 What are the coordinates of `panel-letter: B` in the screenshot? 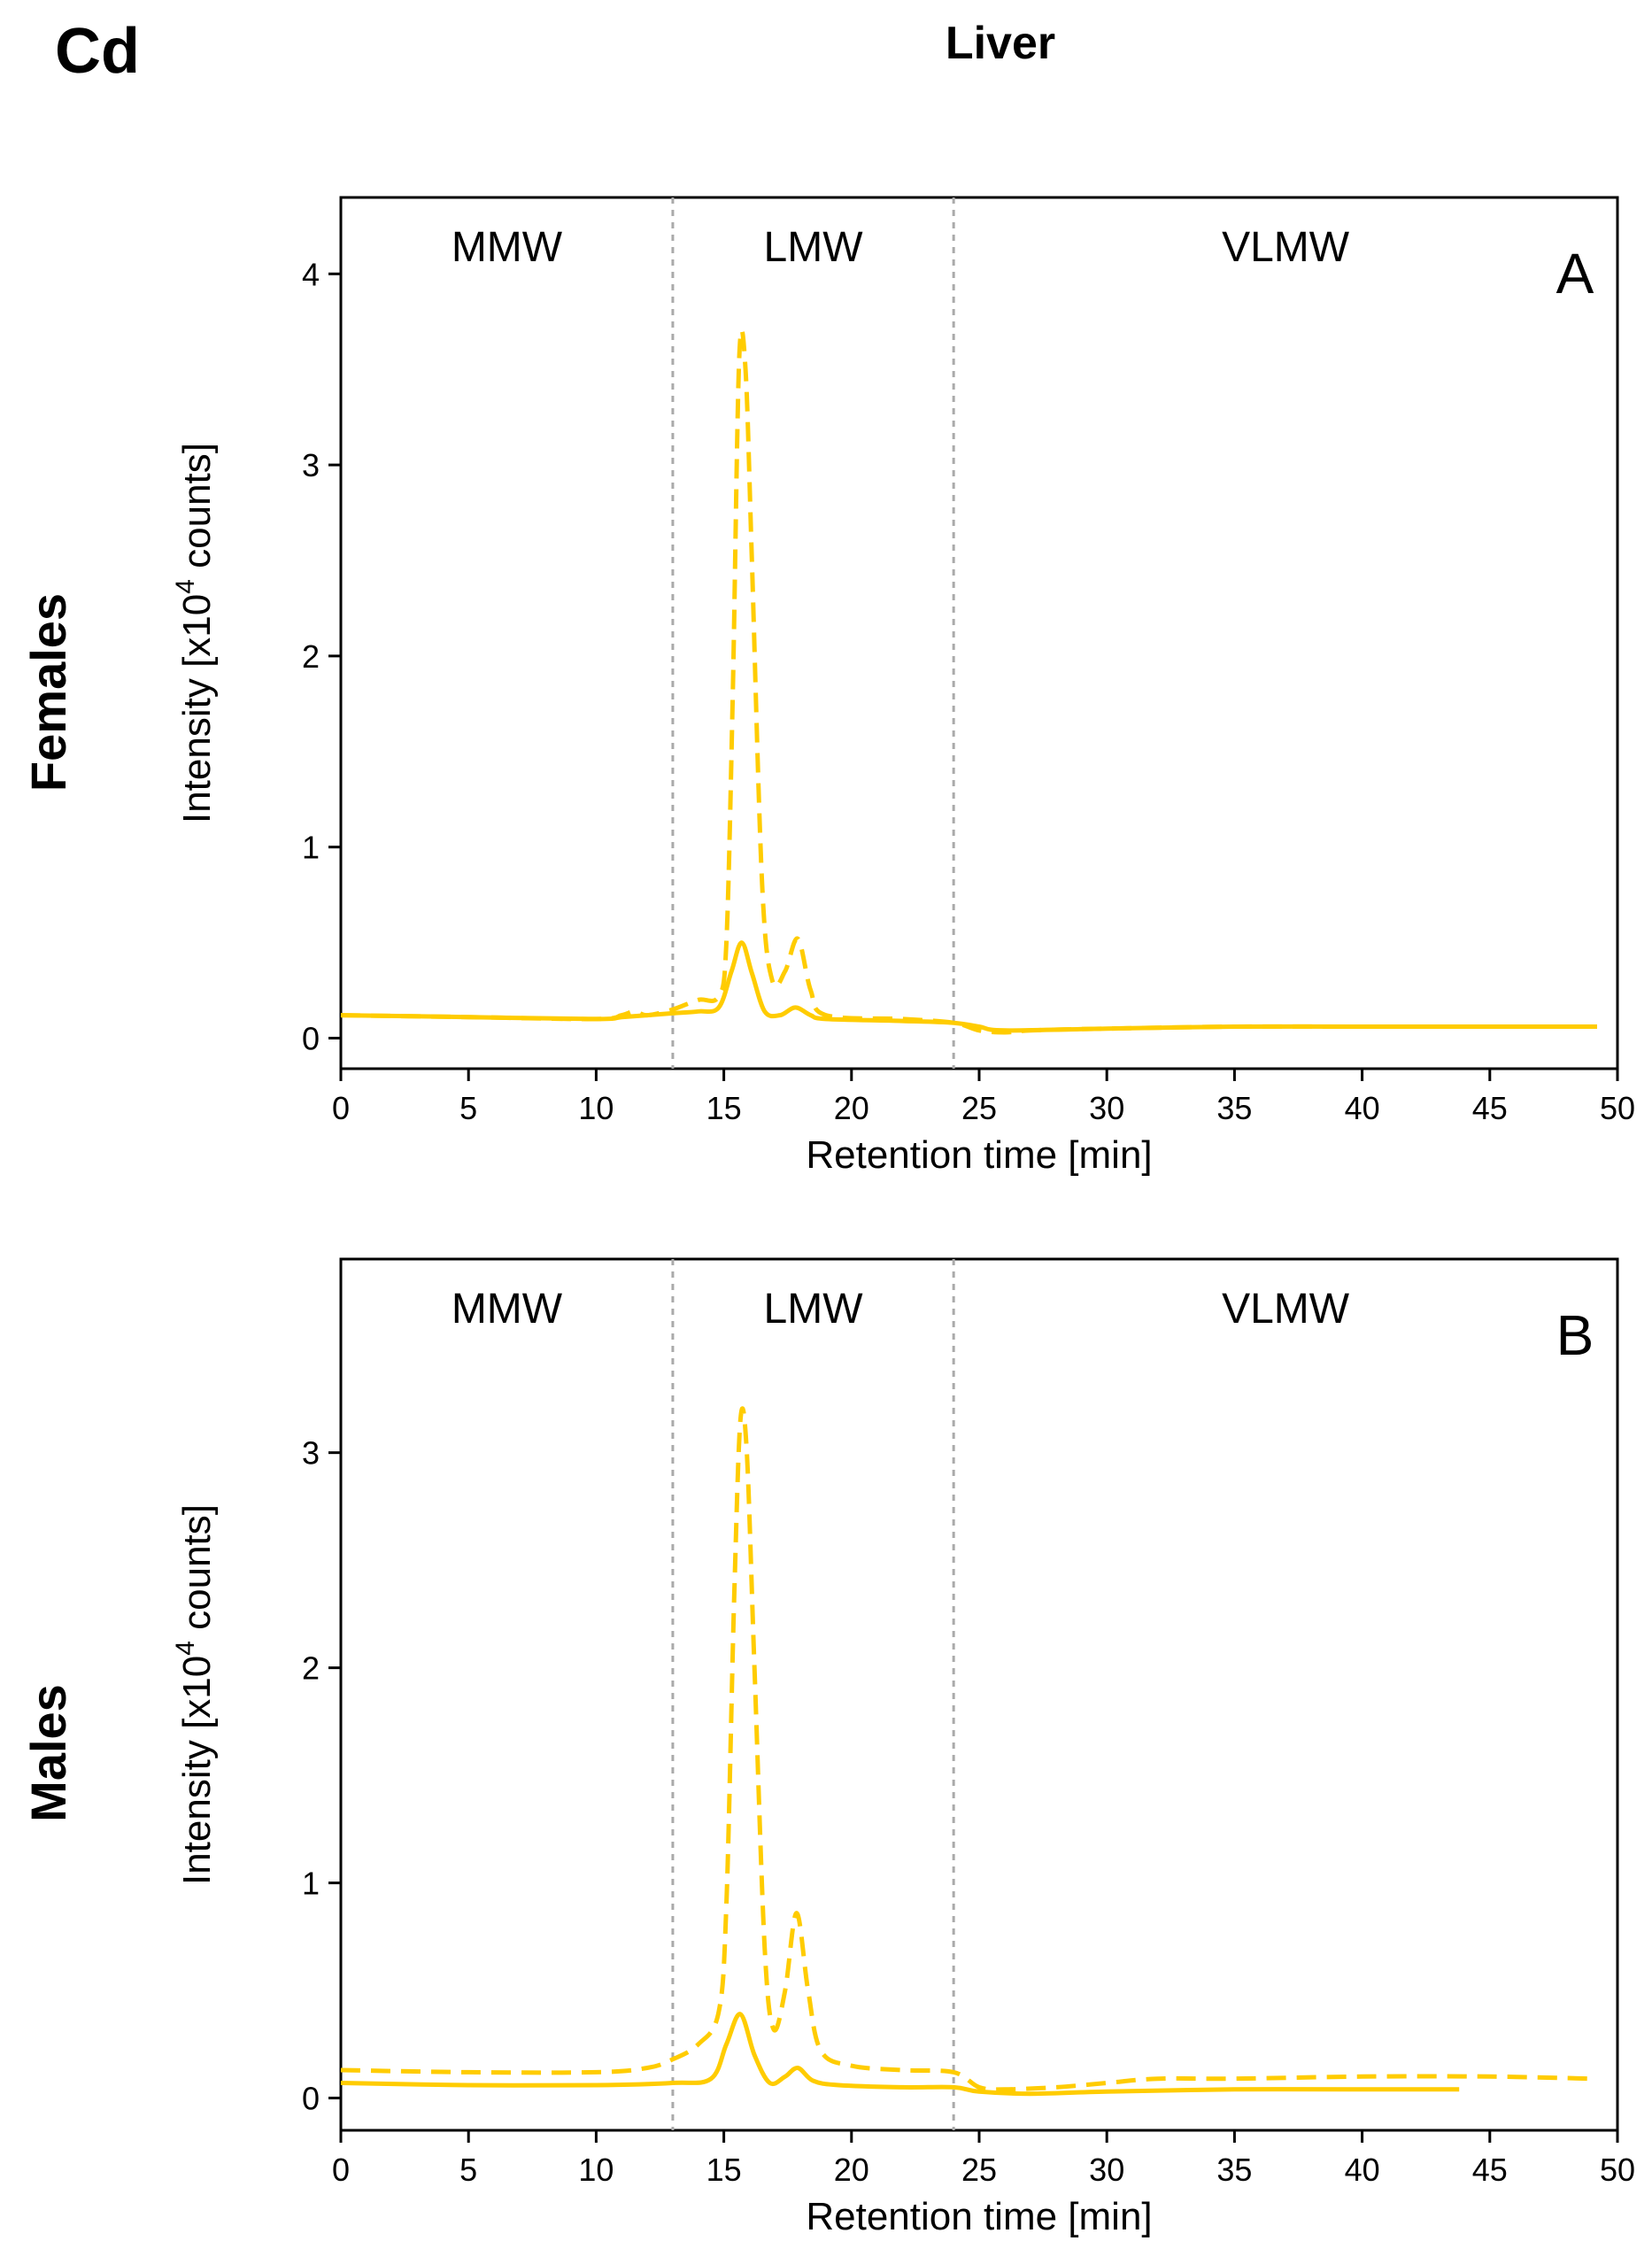 It's located at (1575, 1335).